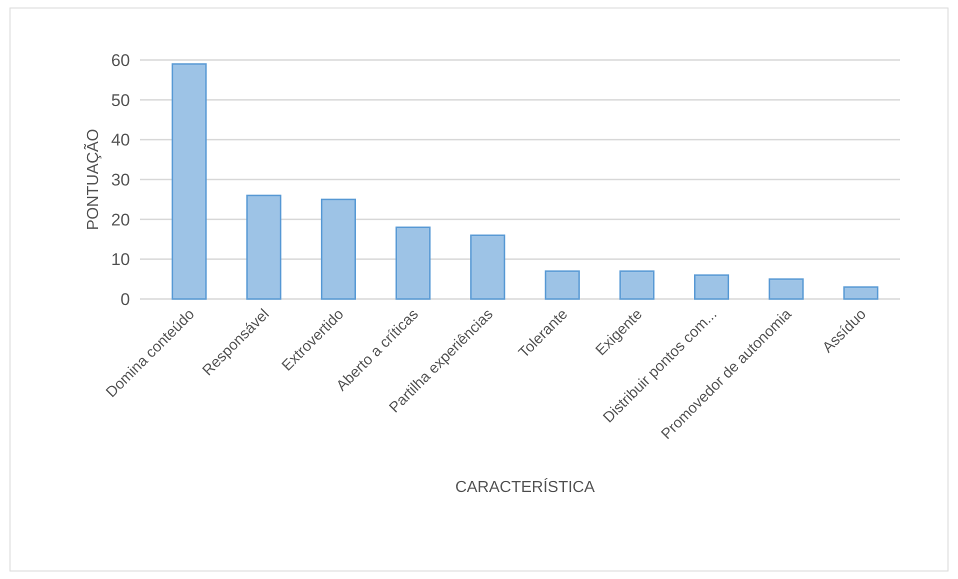  What do you see at coordinates (120, 180) in the screenshot?
I see `y-tick-label: 30` at bounding box center [120, 180].